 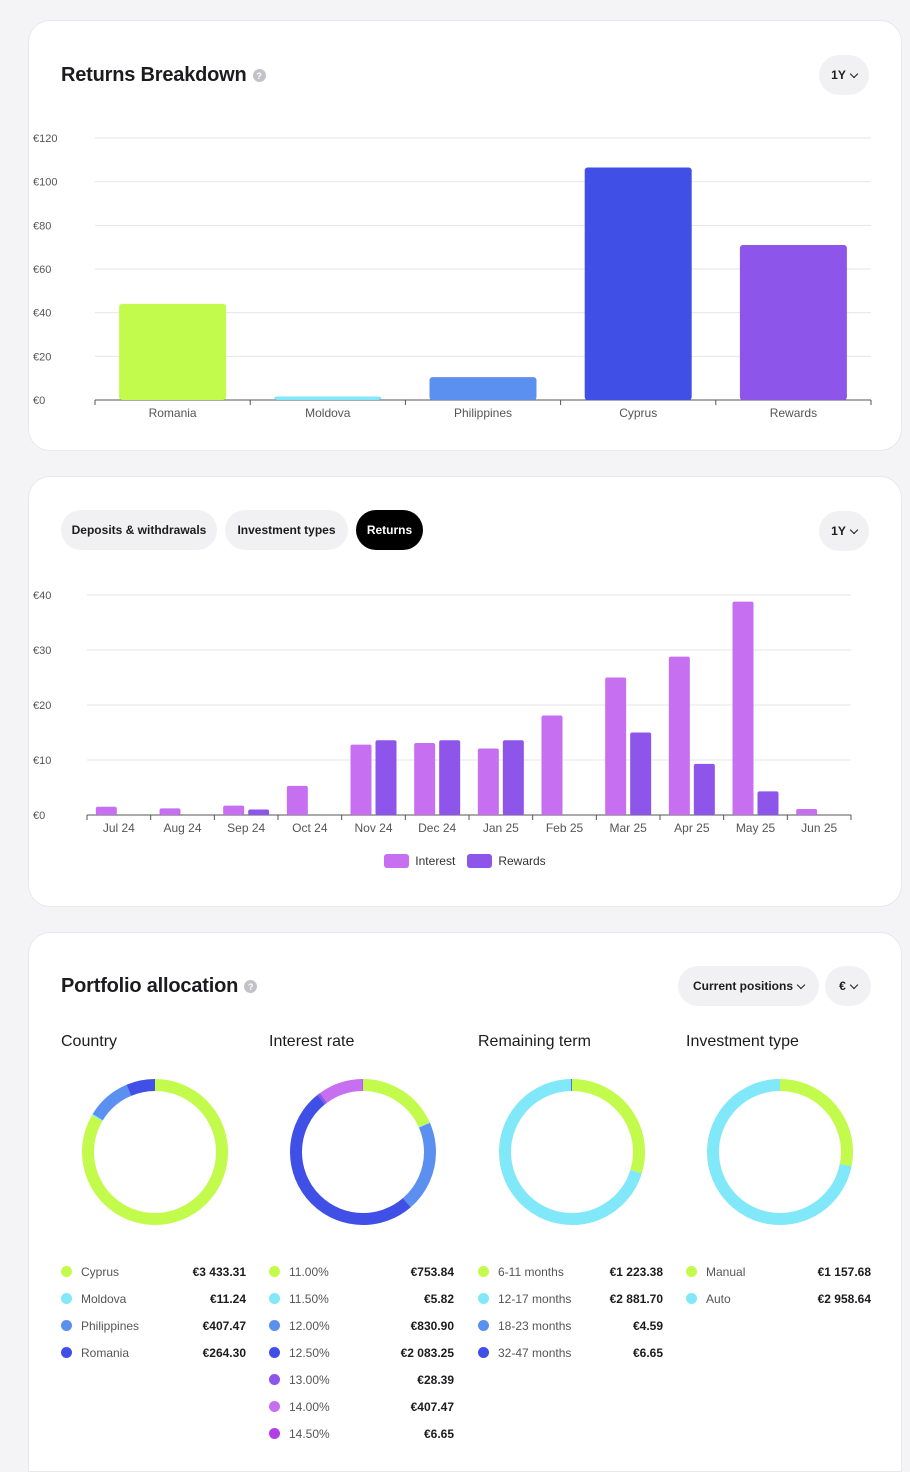 What do you see at coordinates (150, 986) in the screenshot?
I see `portfolio-allocation-title-text: Portfolio allocation` at bounding box center [150, 986].